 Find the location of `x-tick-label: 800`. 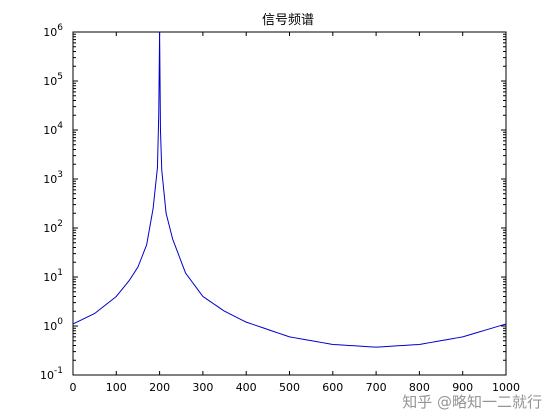

x-tick-label: 800 is located at coordinates (419, 387).